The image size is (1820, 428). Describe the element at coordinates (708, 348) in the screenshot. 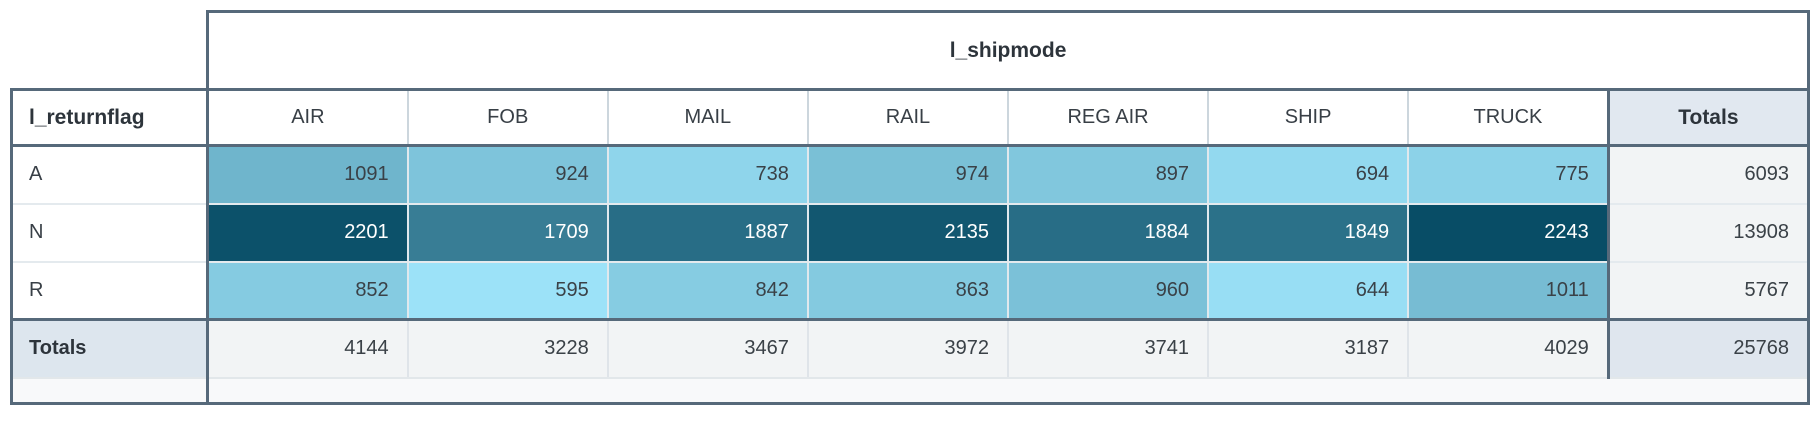

I see `column-total-cell: 3467` at that location.